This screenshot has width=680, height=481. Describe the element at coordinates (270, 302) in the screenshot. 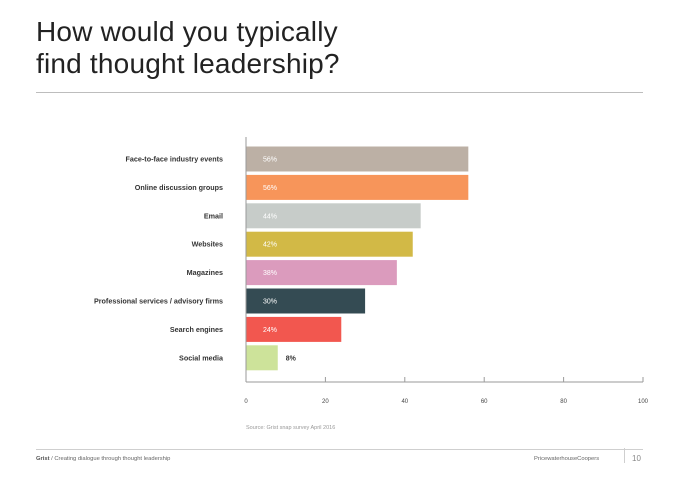

I see `value-label: 30%` at that location.